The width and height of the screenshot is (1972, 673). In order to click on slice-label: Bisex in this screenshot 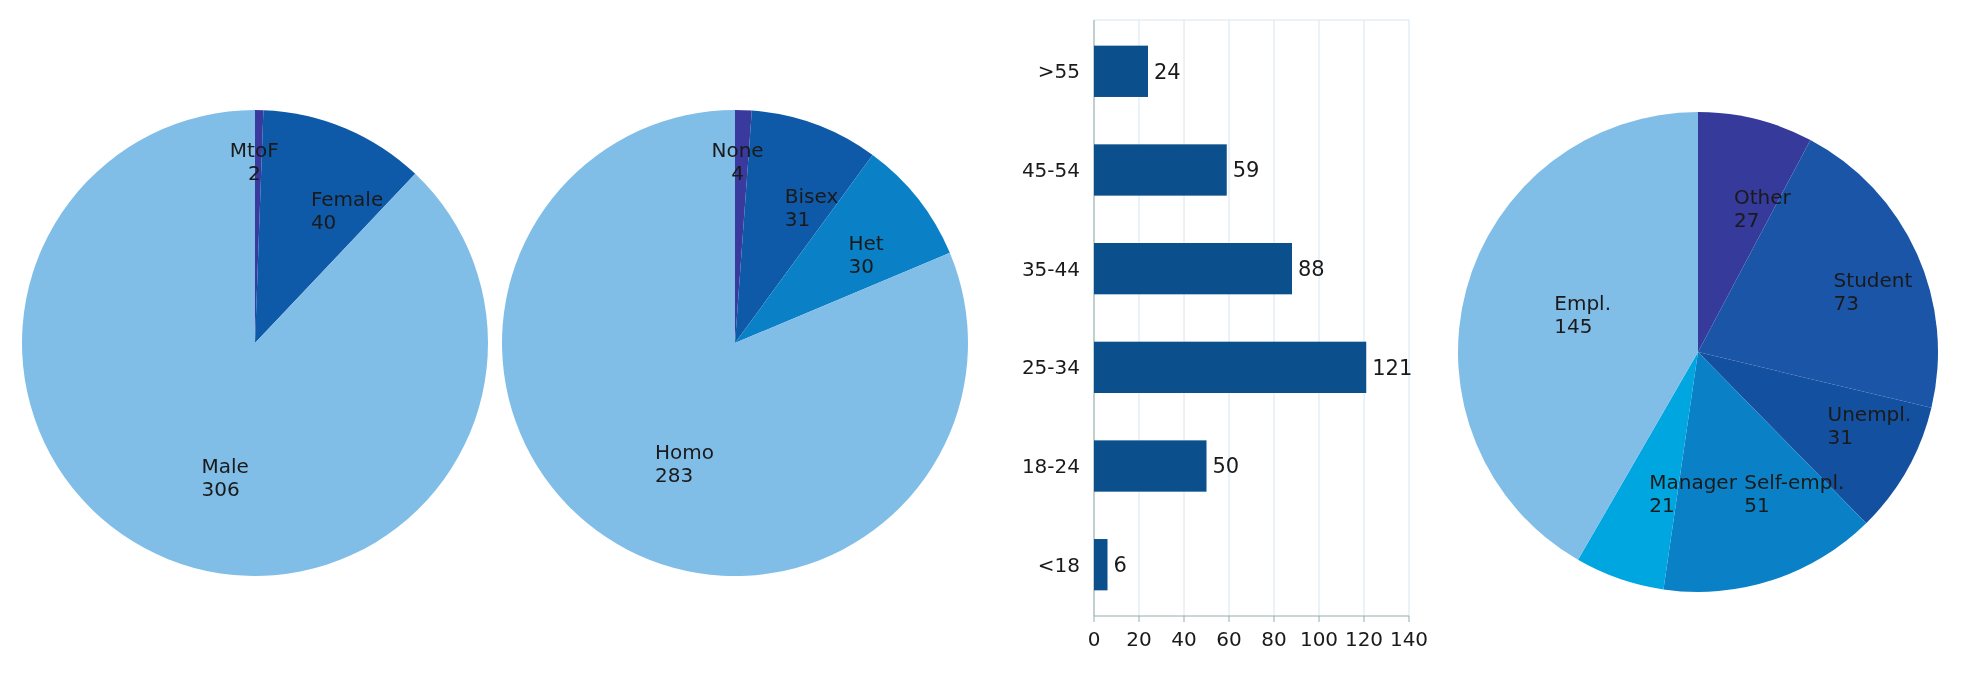, I will do `click(811, 196)`.